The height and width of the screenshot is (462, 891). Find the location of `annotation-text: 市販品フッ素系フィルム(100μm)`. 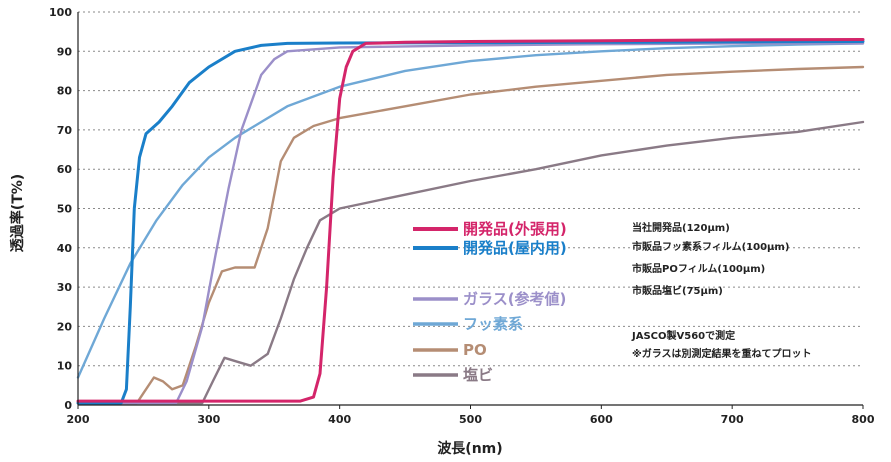

annotation-text: 市販品フッ素系フィルム(100μm) is located at coordinates (710, 246).